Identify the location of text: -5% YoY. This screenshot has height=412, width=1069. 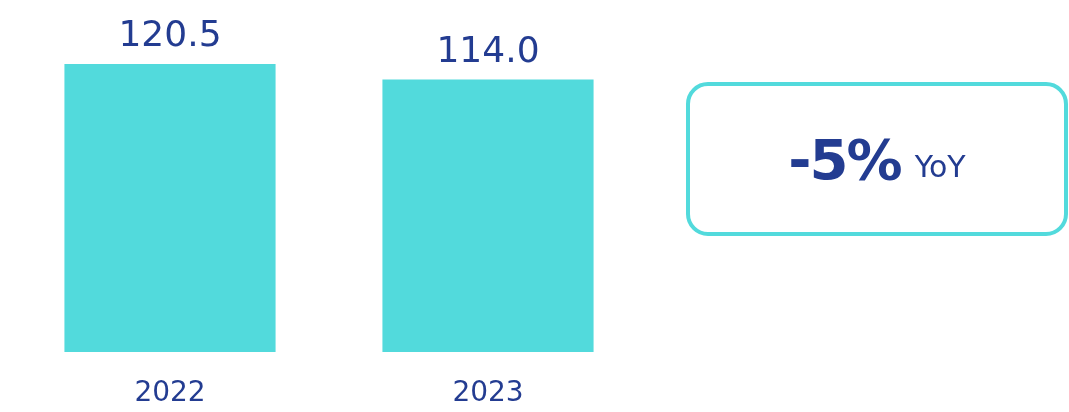
(877, 159).